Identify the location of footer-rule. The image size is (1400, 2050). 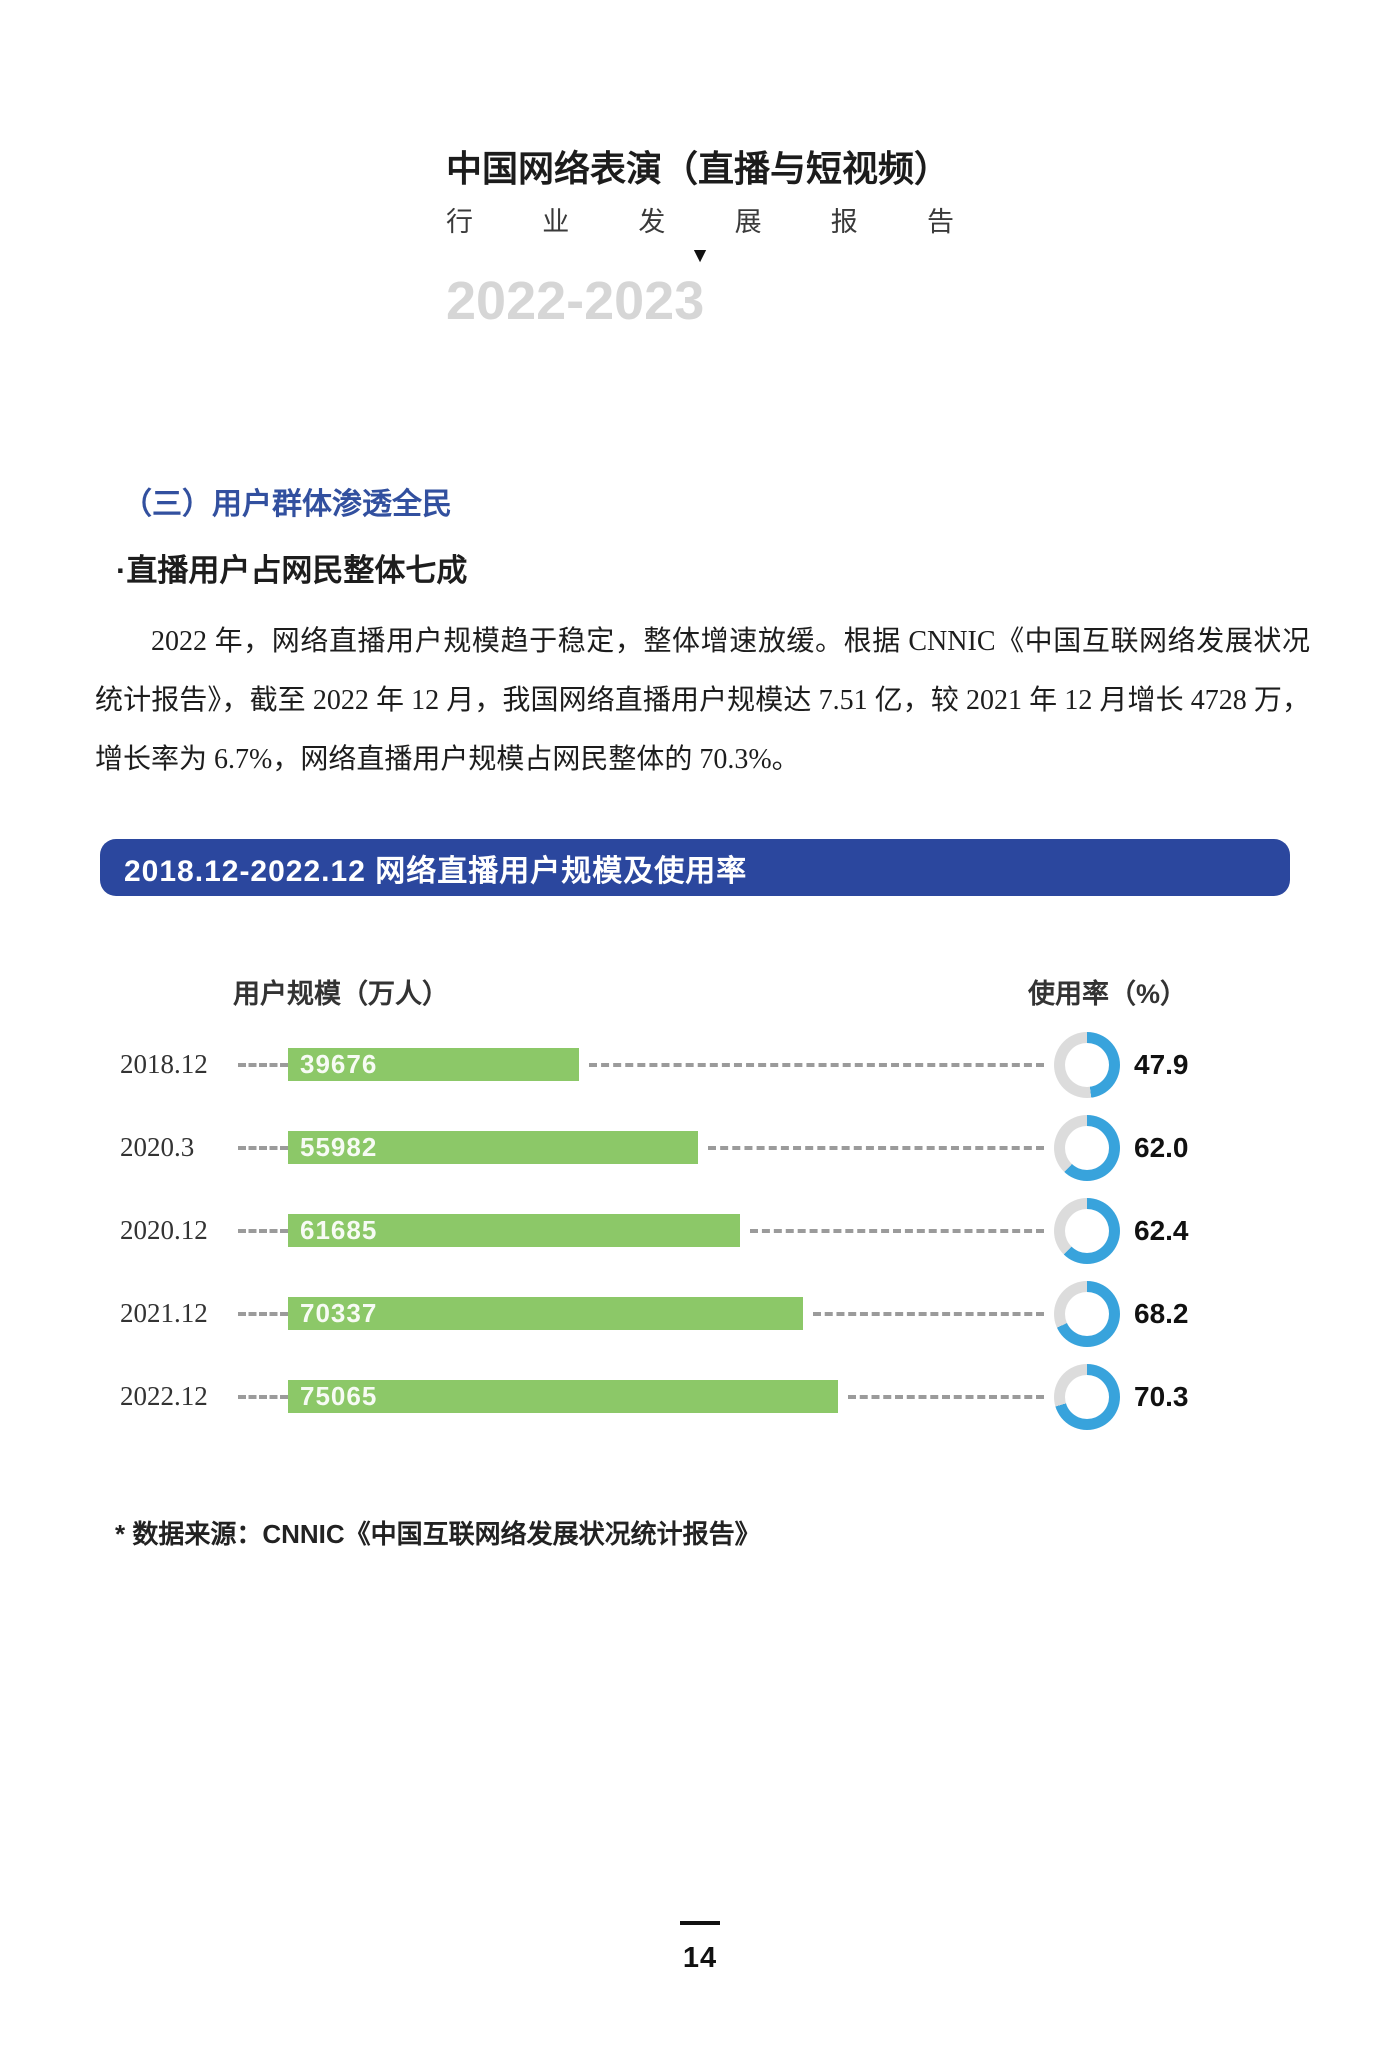
(700, 1923).